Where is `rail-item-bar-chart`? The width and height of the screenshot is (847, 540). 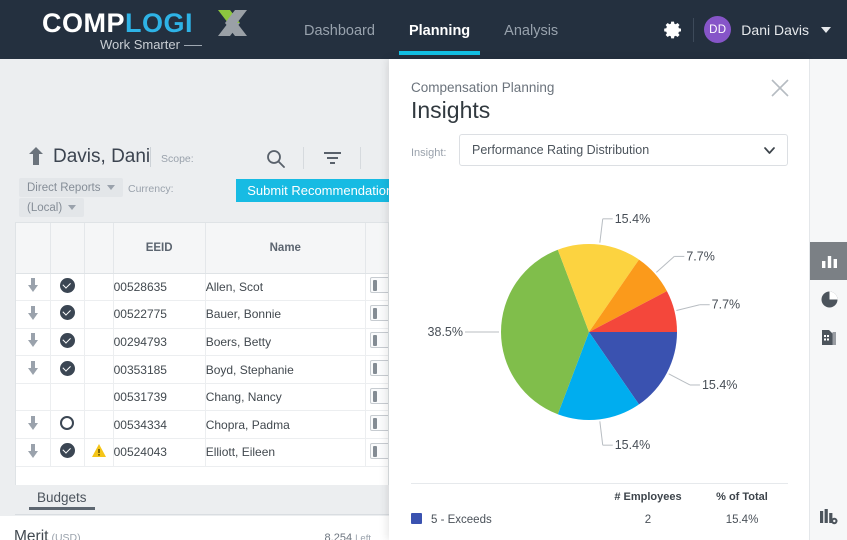 rail-item-bar-chart is located at coordinates (828, 261).